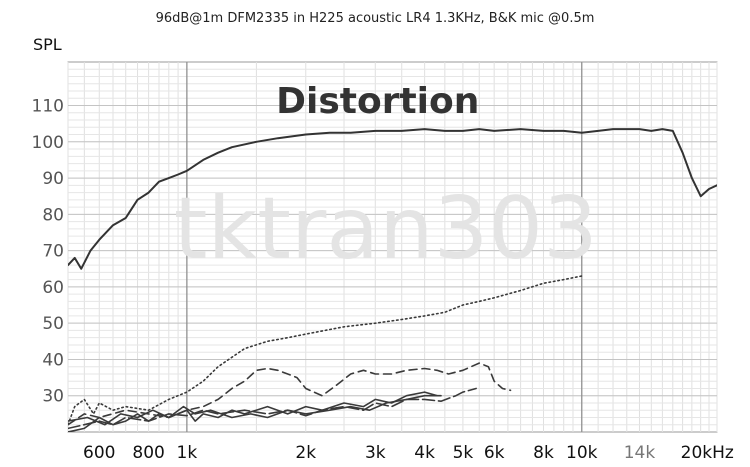 This screenshot has width=750, height=467. What do you see at coordinates (99, 453) in the screenshot?
I see `x-tick-label: 600` at bounding box center [99, 453].